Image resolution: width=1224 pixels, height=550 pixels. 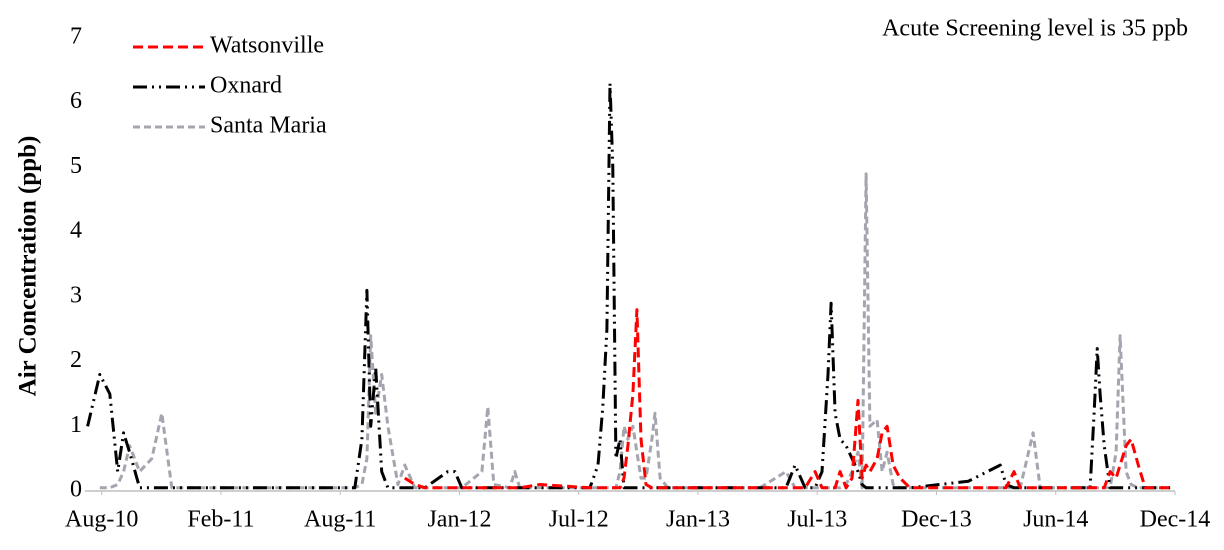 I want to click on x-tick-label: Jul-13, so click(x=817, y=520).